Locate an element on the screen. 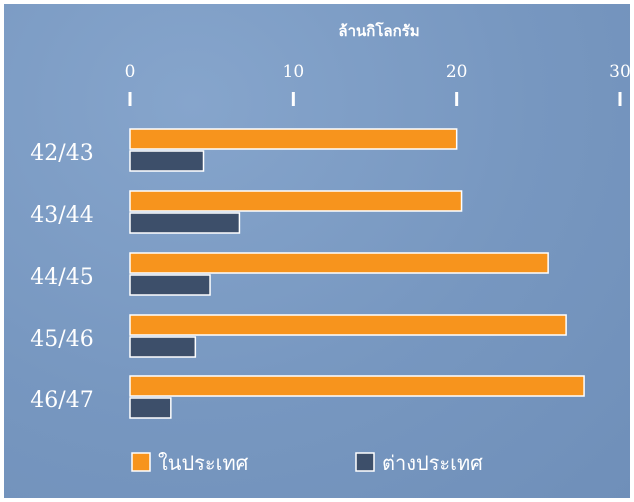 This screenshot has width=634, height=502. legend-label: ในประเทศ is located at coordinates (203, 463).